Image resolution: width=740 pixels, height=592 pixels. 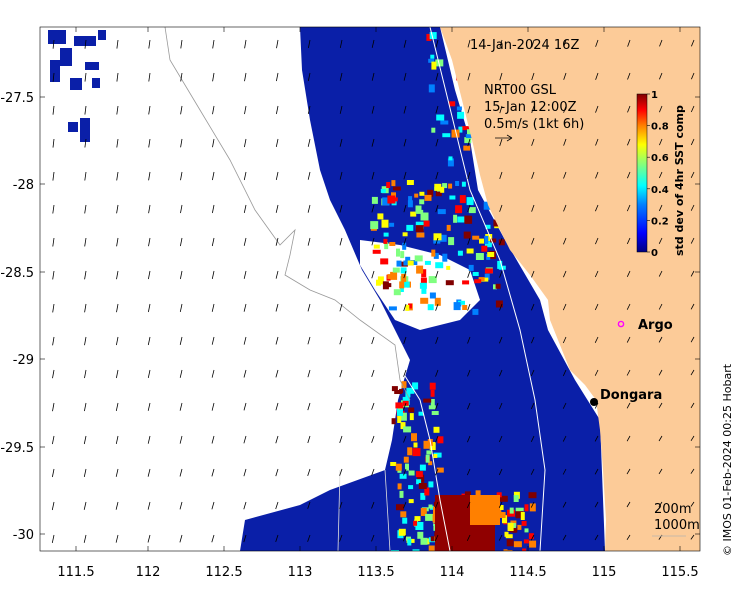 What do you see at coordinates (655, 325) in the screenshot?
I see `argo-label: Argo` at bounding box center [655, 325].